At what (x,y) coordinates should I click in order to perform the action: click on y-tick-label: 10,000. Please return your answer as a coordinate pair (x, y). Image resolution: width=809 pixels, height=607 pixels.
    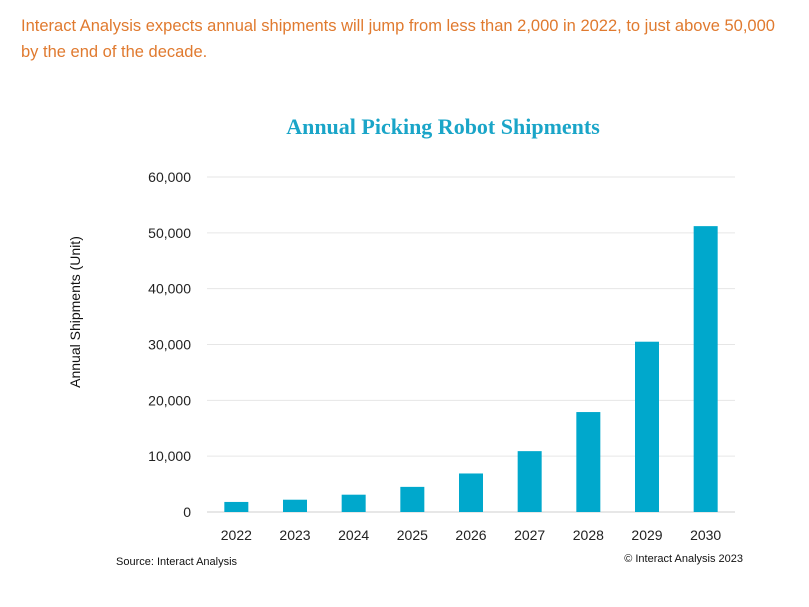
    Looking at the image, I should click on (169, 456).